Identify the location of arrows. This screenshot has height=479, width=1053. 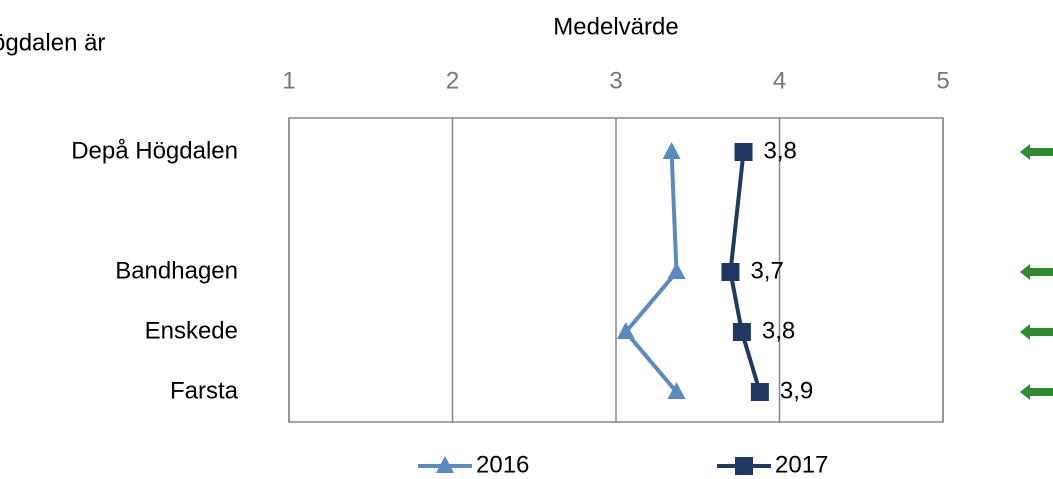
(1036, 272).